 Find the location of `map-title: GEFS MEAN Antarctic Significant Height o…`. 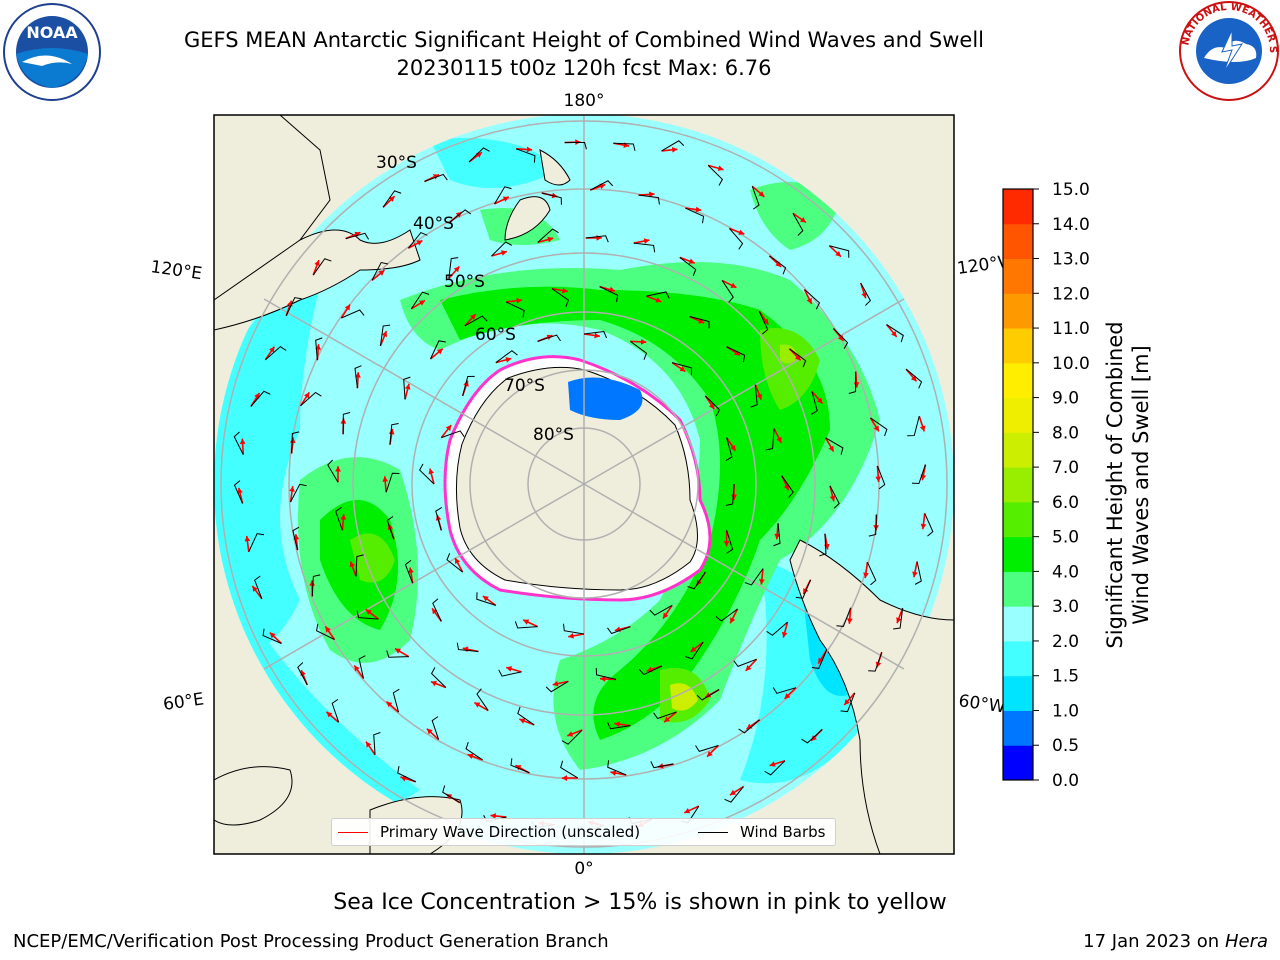

map-title: GEFS MEAN Antarctic Significant Height o… is located at coordinates (584, 40).